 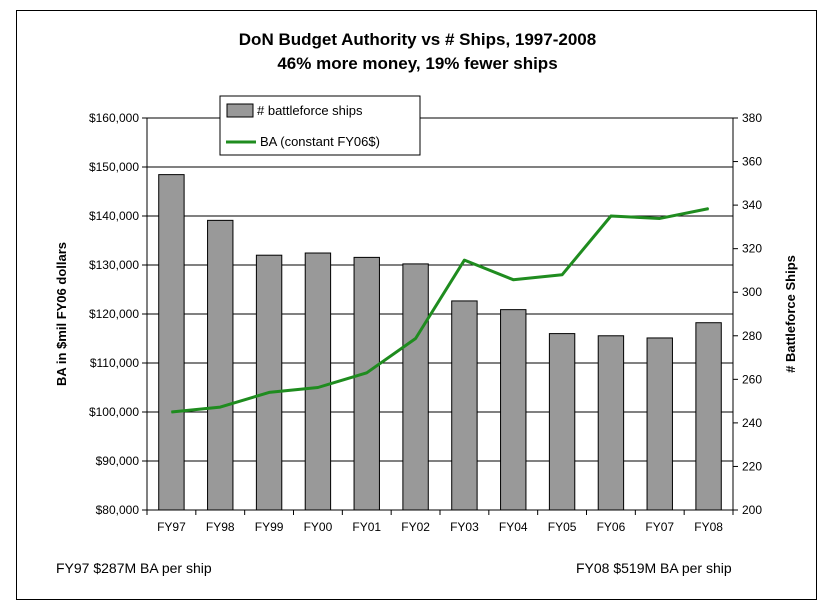 What do you see at coordinates (752, 249) in the screenshot?
I see `y2-tick-label: 320` at bounding box center [752, 249].